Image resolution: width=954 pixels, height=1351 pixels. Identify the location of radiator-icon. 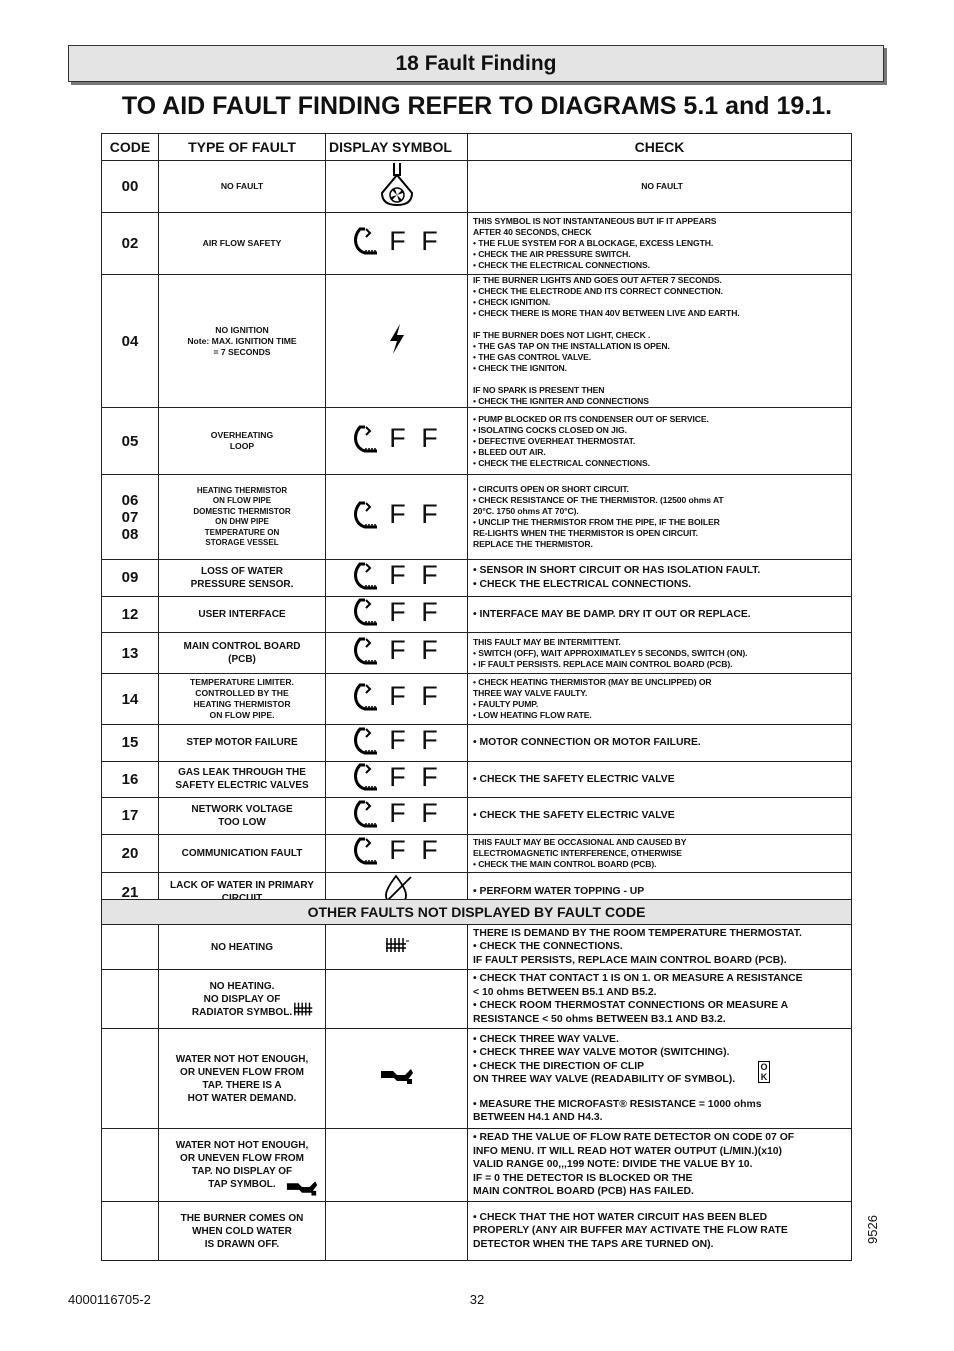
(303, 1009).